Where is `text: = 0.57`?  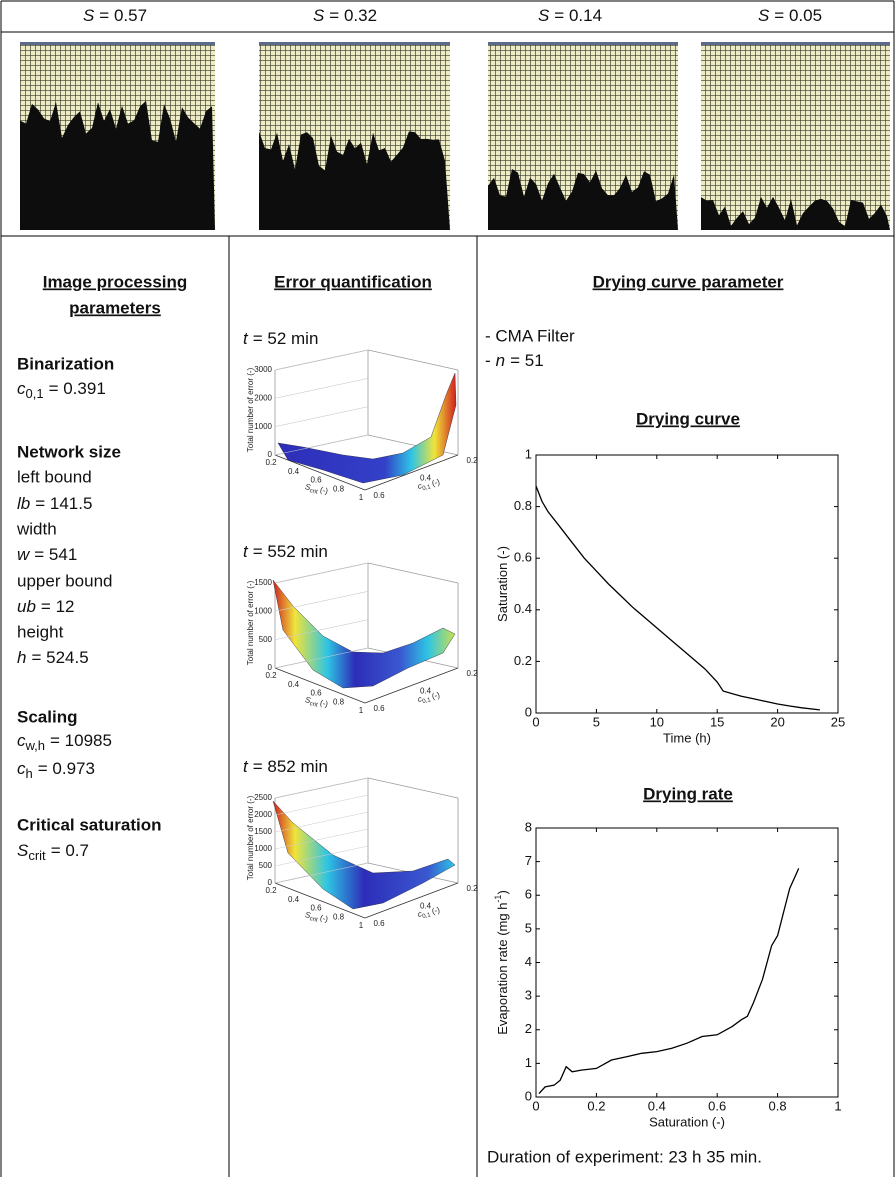 text: = 0.57 is located at coordinates (123, 15).